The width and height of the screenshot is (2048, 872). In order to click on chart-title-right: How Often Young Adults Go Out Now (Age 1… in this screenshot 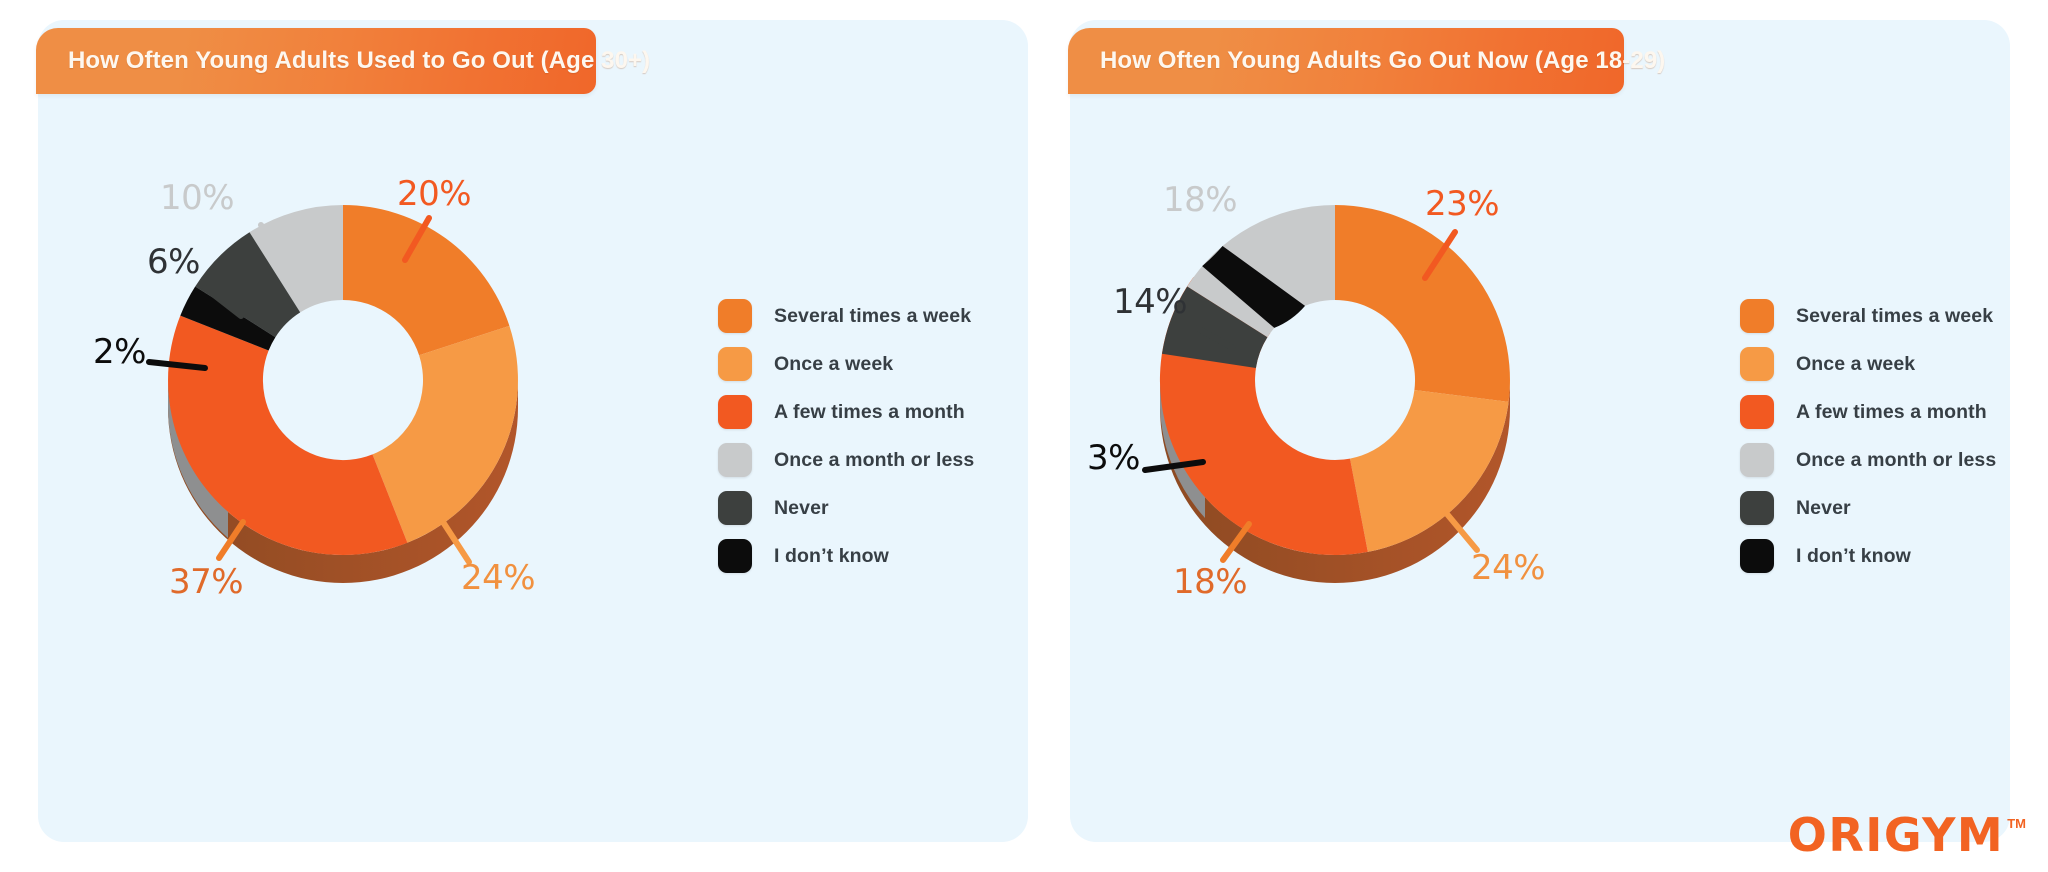, I will do `click(1383, 60)`.